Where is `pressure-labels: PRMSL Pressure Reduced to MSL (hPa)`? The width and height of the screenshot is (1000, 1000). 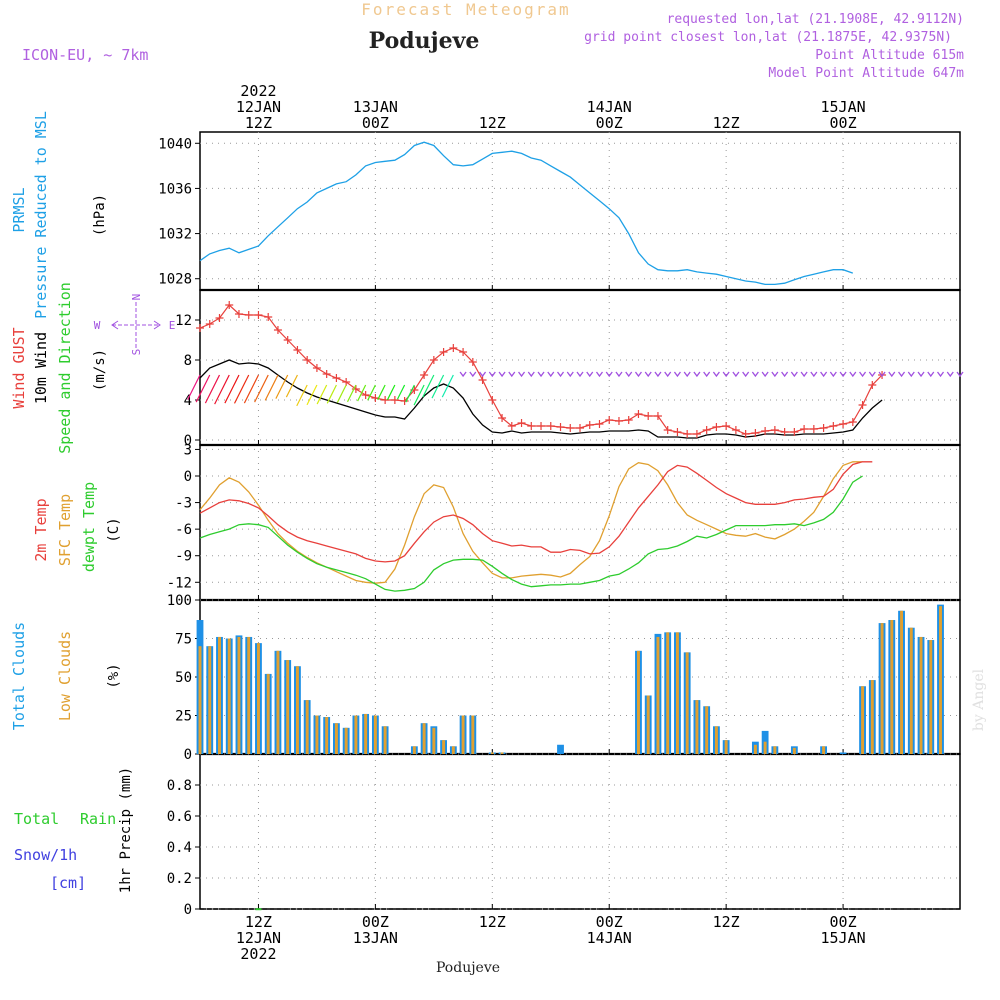
pressure-labels: PRMSL Pressure Reduced to MSL (hPa) is located at coordinates (59, 215).